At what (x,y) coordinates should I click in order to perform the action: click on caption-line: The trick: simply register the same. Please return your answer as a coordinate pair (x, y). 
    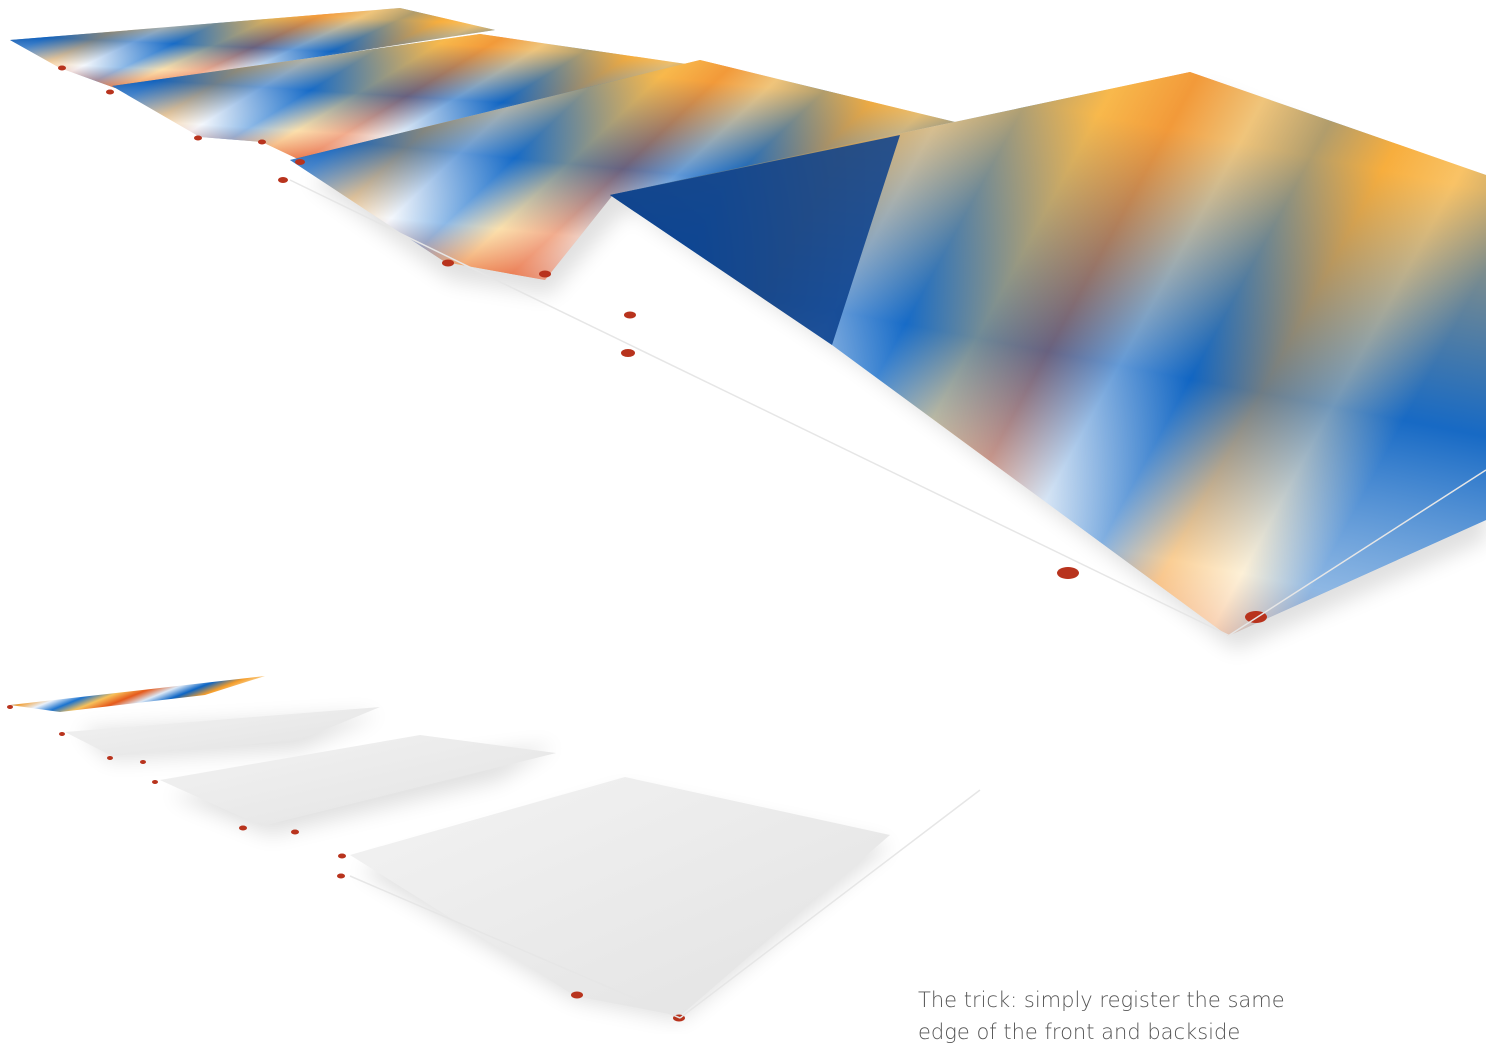
    Looking at the image, I should click on (1101, 1000).